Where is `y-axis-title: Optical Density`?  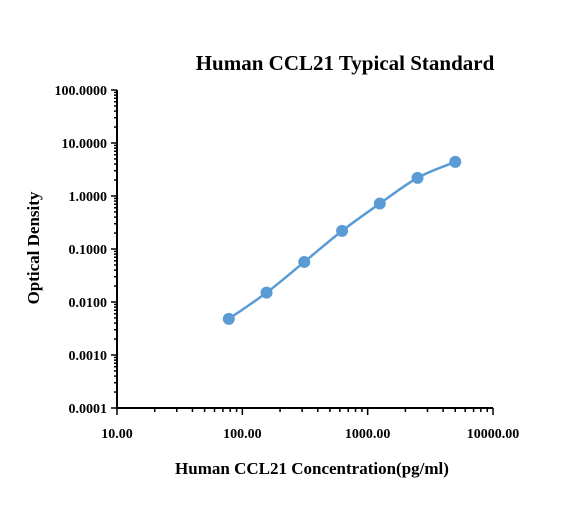 y-axis-title: Optical Density is located at coordinates (33, 247).